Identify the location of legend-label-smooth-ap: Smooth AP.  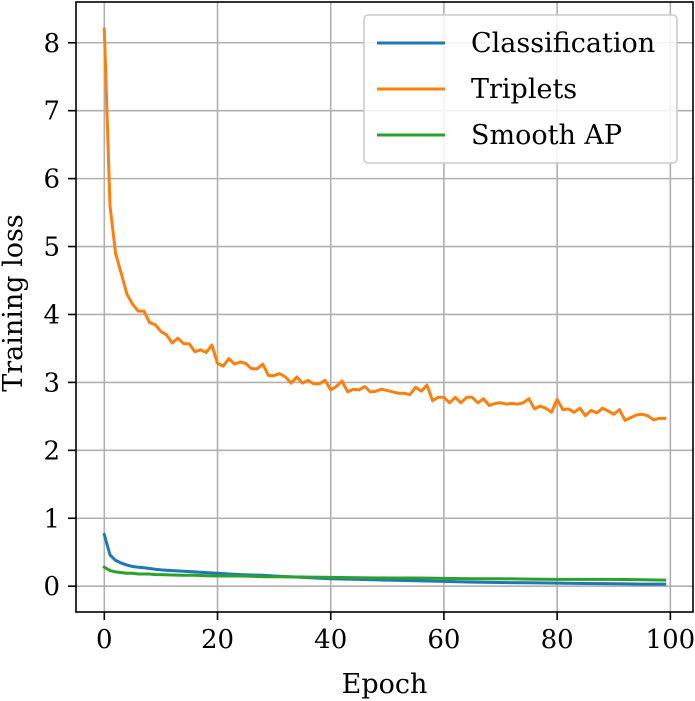
(546, 135).